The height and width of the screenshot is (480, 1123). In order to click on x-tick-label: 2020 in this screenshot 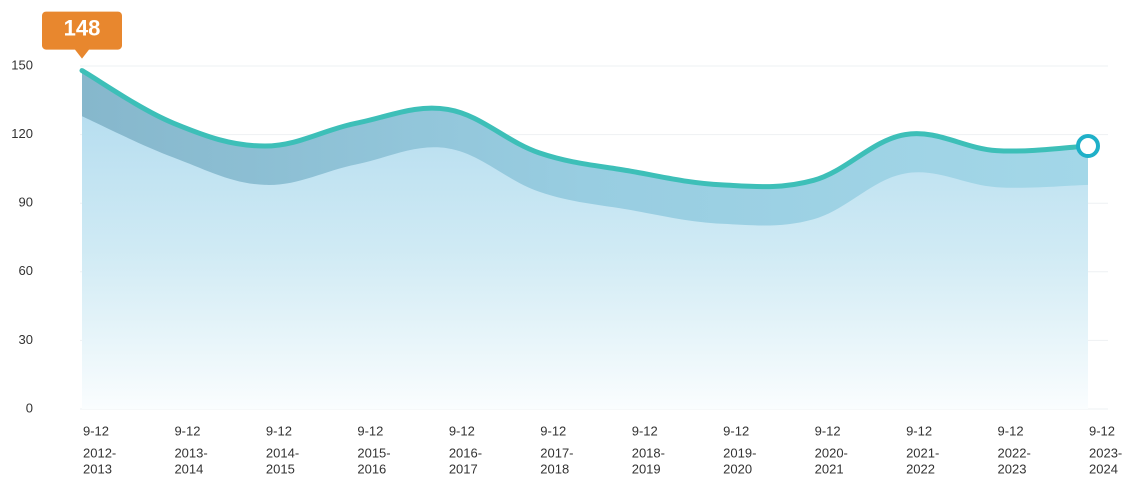, I will do `click(737, 468)`.